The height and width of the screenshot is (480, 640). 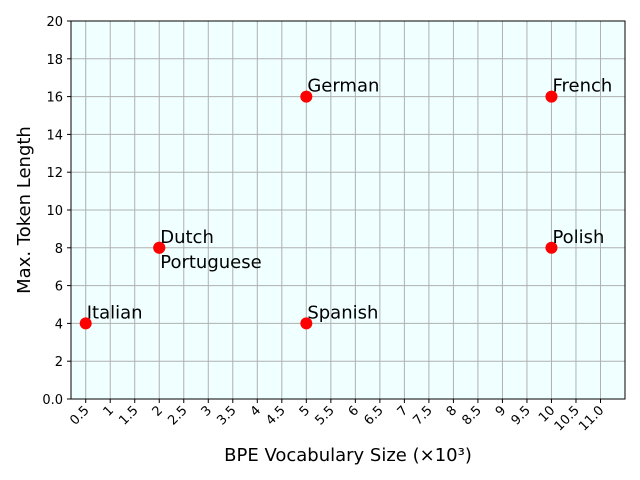 What do you see at coordinates (578, 237) in the screenshot?
I see `point-label: Polish` at bounding box center [578, 237].